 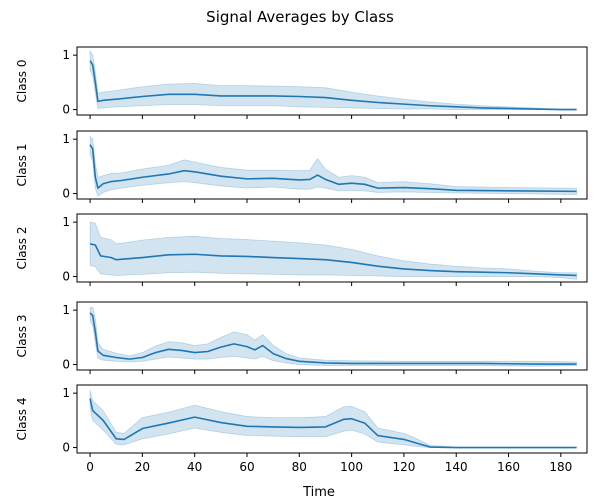 What do you see at coordinates (22, 247) in the screenshot?
I see `y-axis-label-class-2: Class 2` at bounding box center [22, 247].